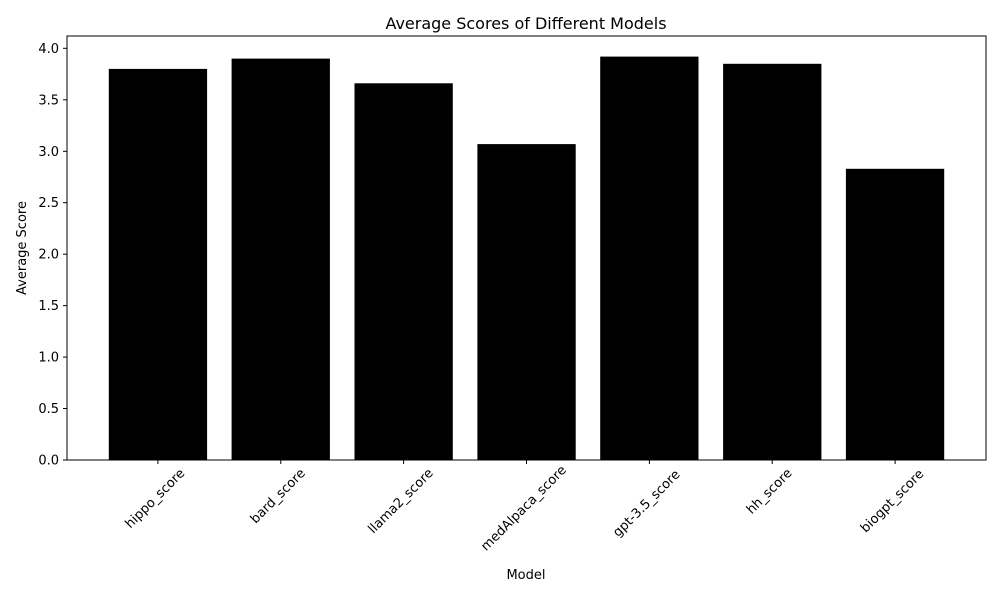 Image resolution: width=1000 pixels, height=600 pixels. Describe the element at coordinates (526, 302) in the screenshot. I see `bar-medAlpaca_score` at that location.